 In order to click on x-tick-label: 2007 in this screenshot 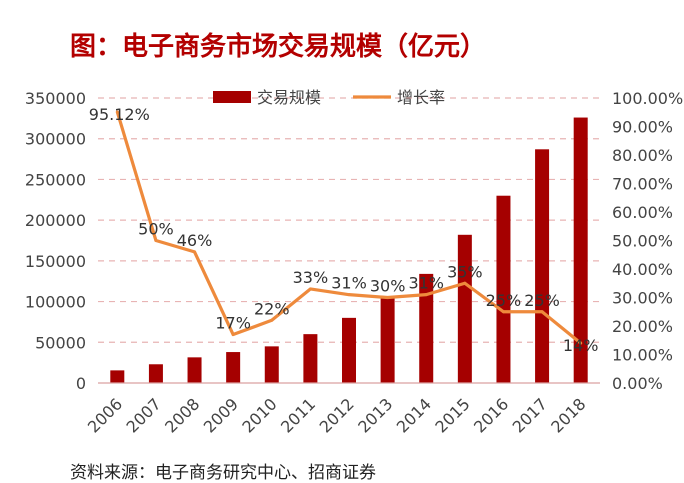, I will do `click(144, 415)`.